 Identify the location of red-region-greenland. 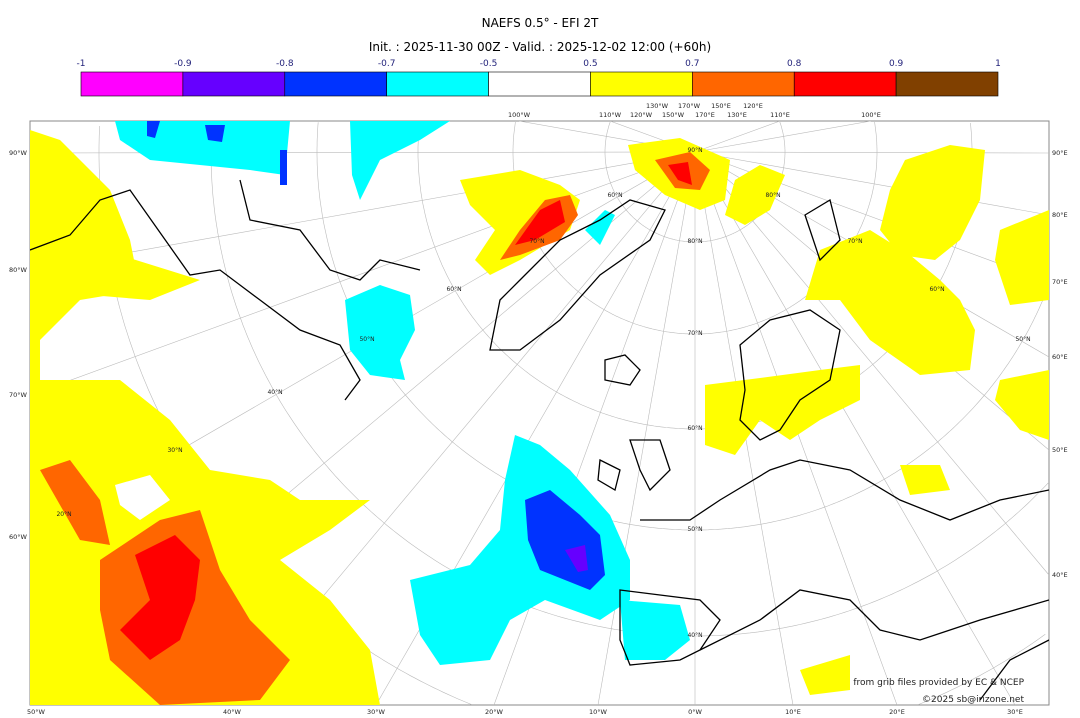
(540, 222).